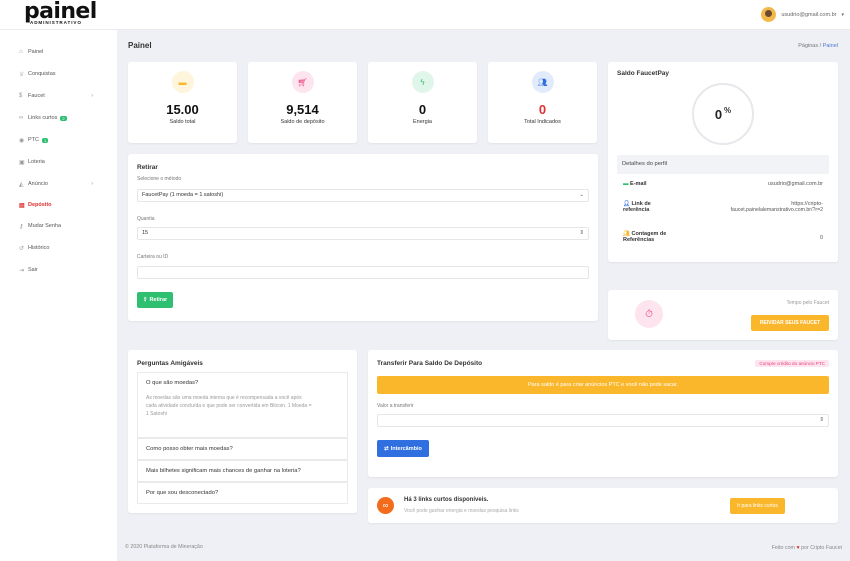 The width and height of the screenshot is (850, 561). Describe the element at coordinates (649, 314) in the screenshot. I see `stopwatch-icon: ⏱︎` at that location.